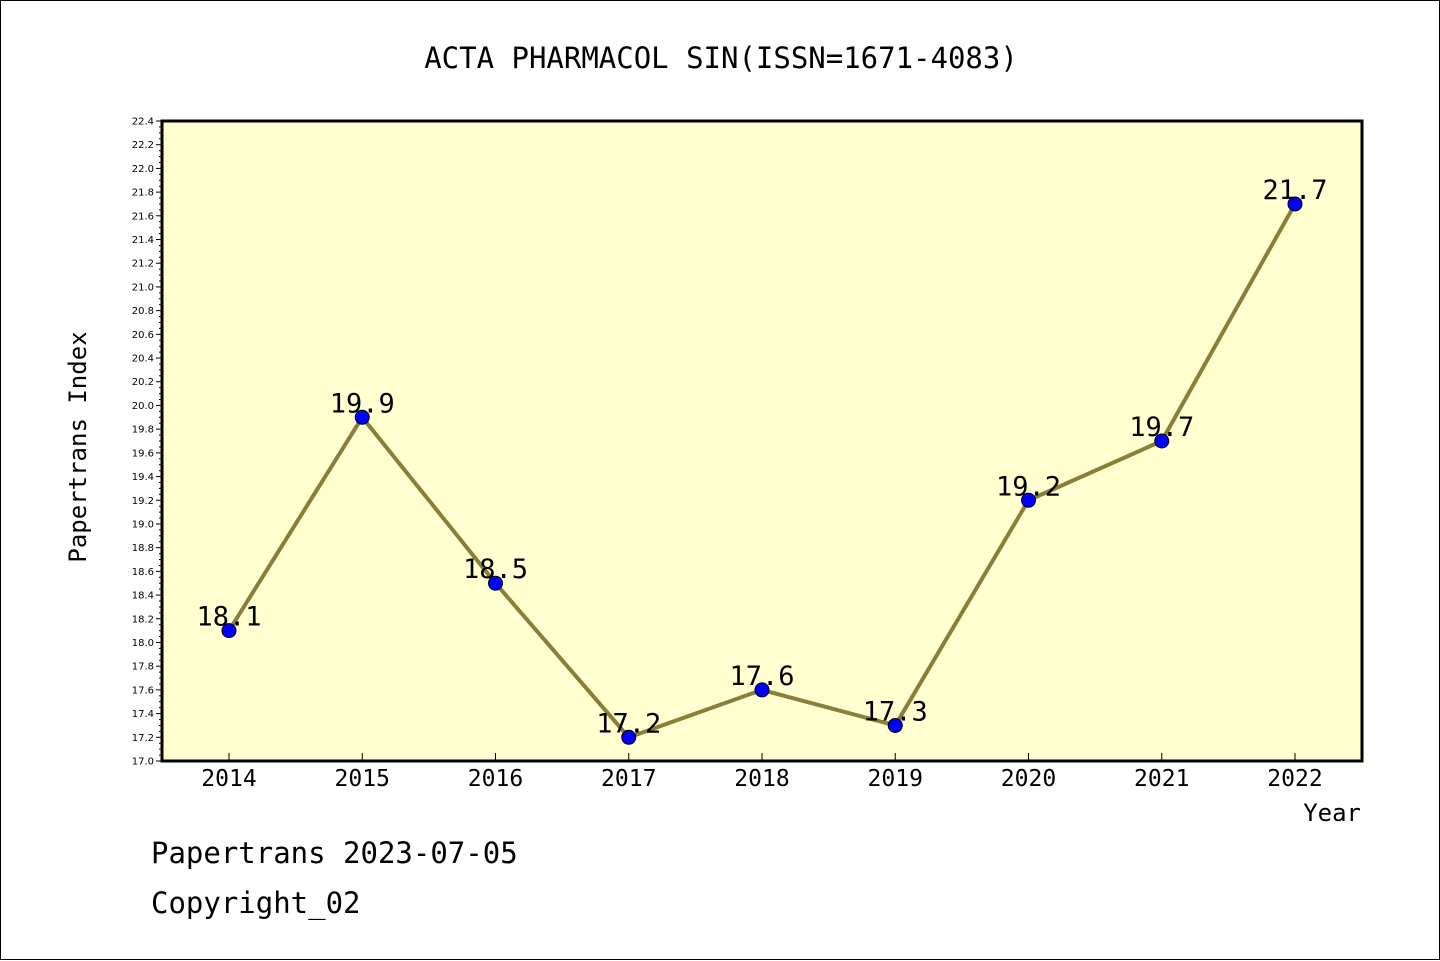 Image resolution: width=1440 pixels, height=961 pixels. Describe the element at coordinates (1028, 486) in the screenshot. I see `data-label: 19.2` at that location.